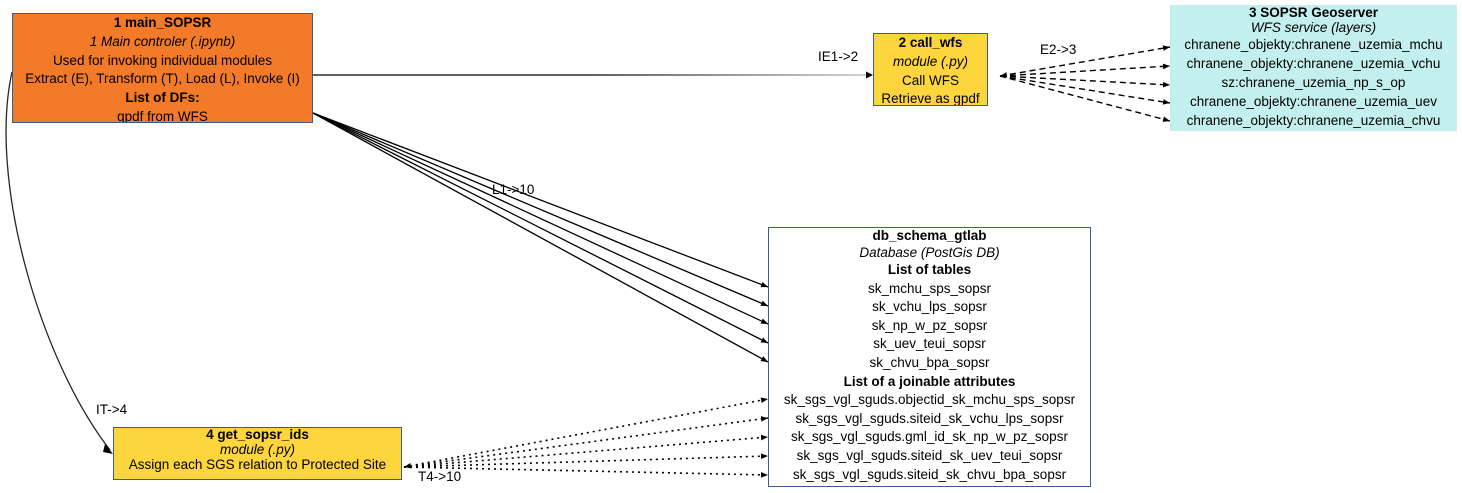  I want to click on edge-label-t4-10: T4->10, so click(440, 476).